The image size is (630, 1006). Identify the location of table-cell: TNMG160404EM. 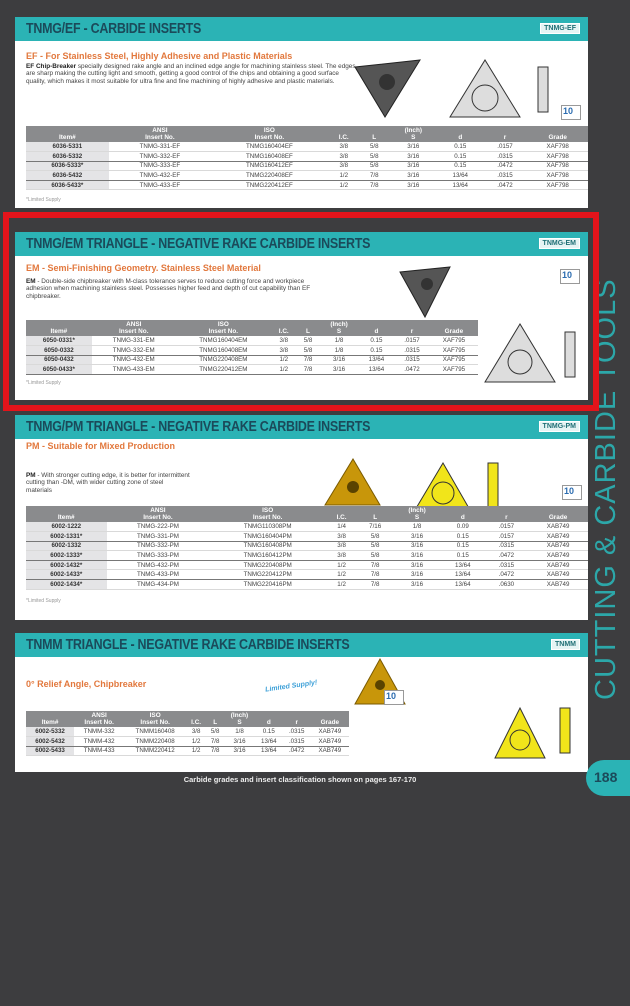
(223, 341).